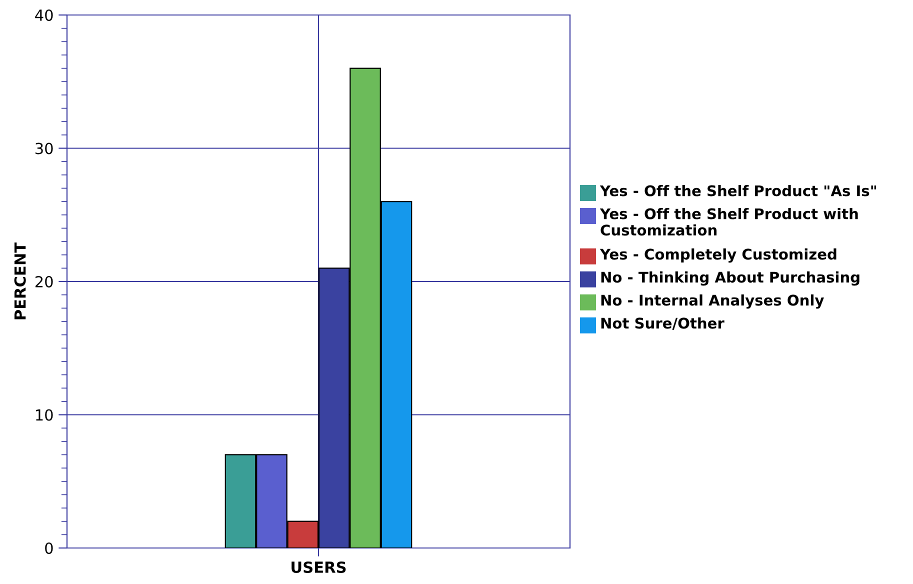 Image resolution: width=913 pixels, height=584 pixels. I want to click on legend-label: Yes - Off the Shelf Product "As Is", so click(738, 190).